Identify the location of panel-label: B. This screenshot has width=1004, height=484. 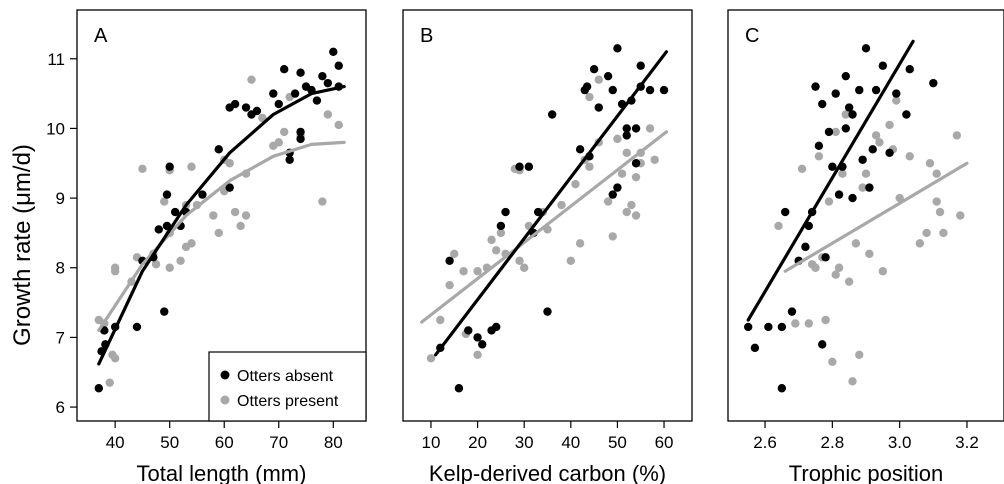
(426, 36).